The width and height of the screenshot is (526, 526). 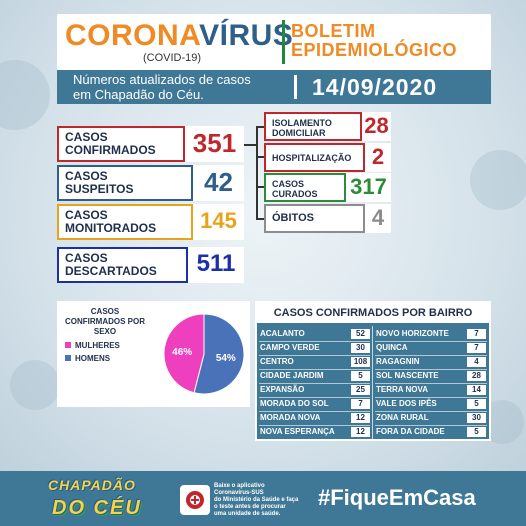 What do you see at coordinates (172, 58) in the screenshot?
I see `page-subtitle: (COVID-19)` at bounding box center [172, 58].